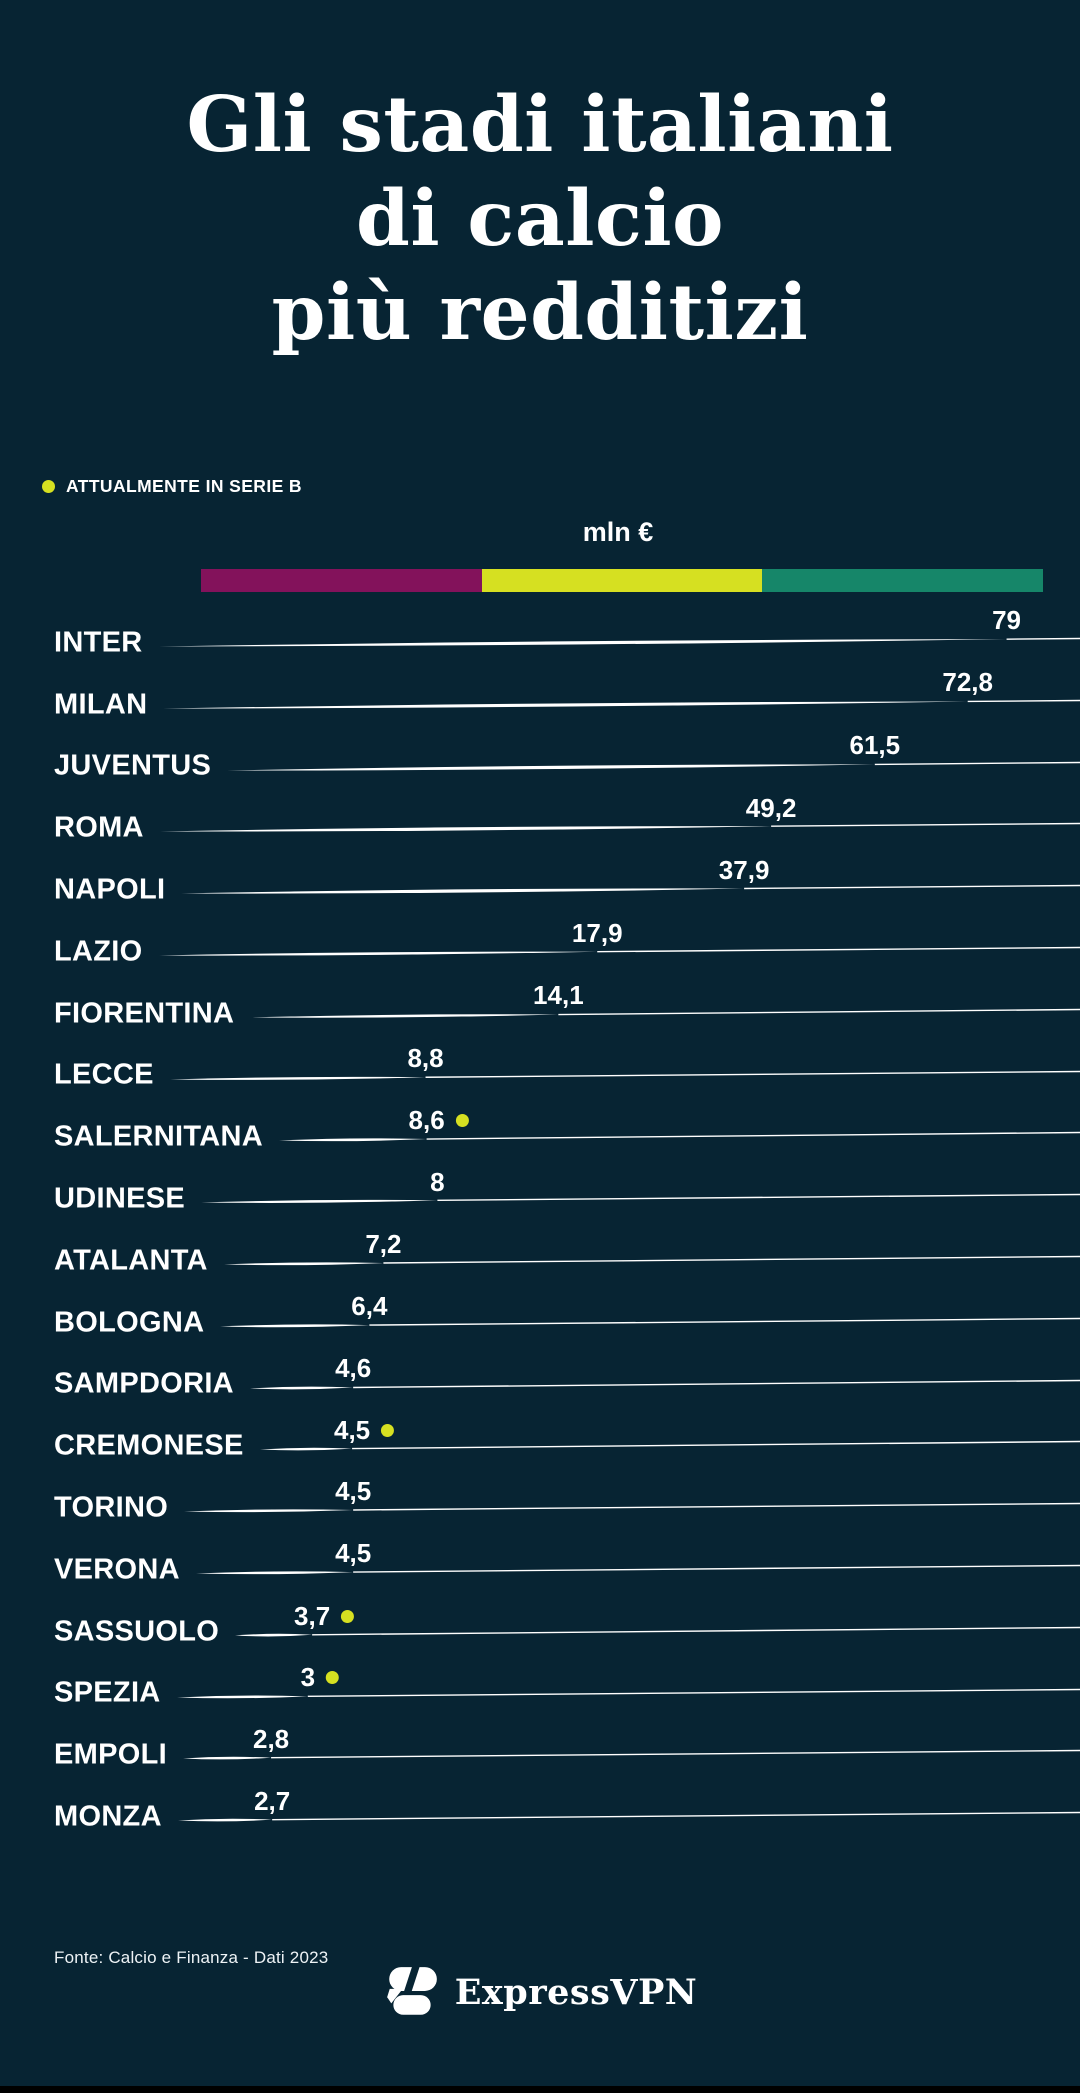 The height and width of the screenshot is (2093, 1080). I want to click on value-text: 2,8, so click(271, 1739).